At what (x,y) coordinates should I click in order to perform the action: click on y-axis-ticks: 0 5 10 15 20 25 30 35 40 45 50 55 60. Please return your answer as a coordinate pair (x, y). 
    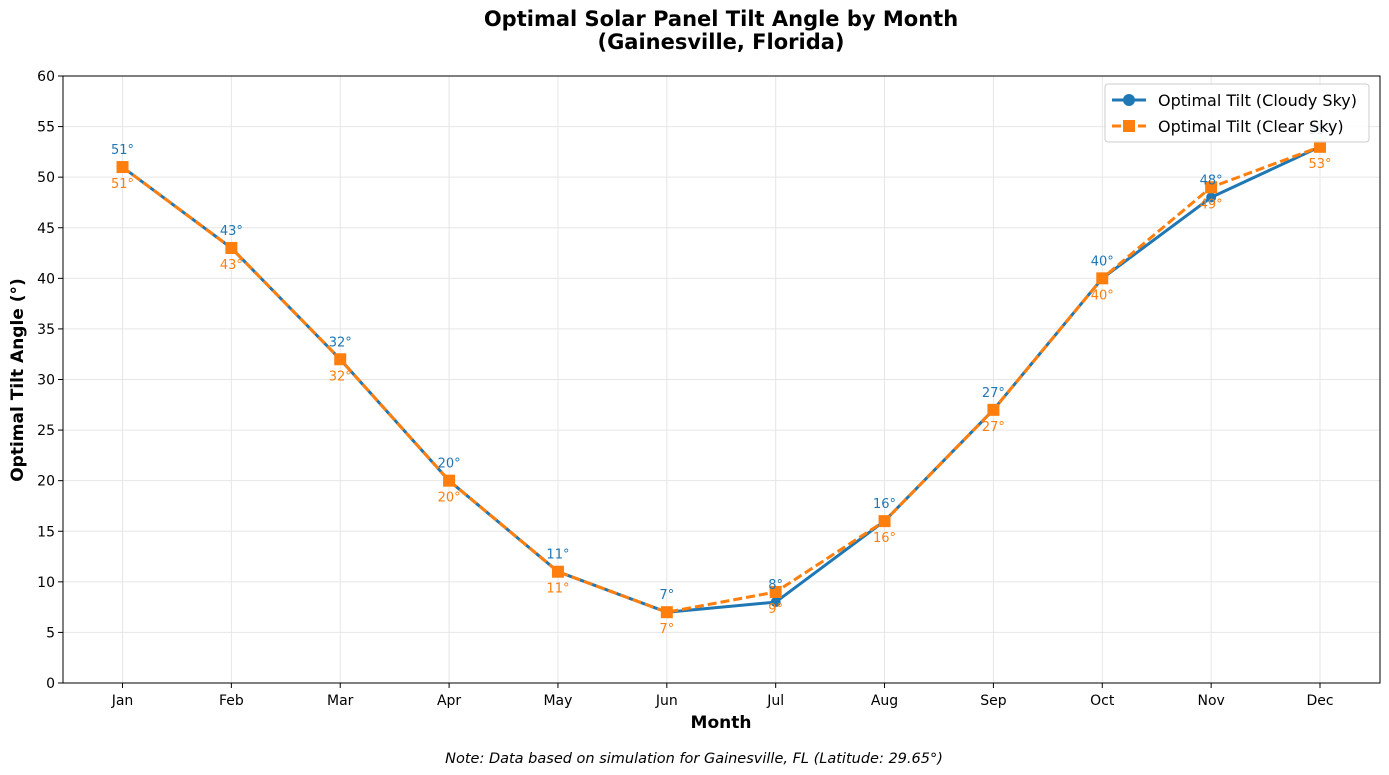
    Looking at the image, I should click on (50, 380).